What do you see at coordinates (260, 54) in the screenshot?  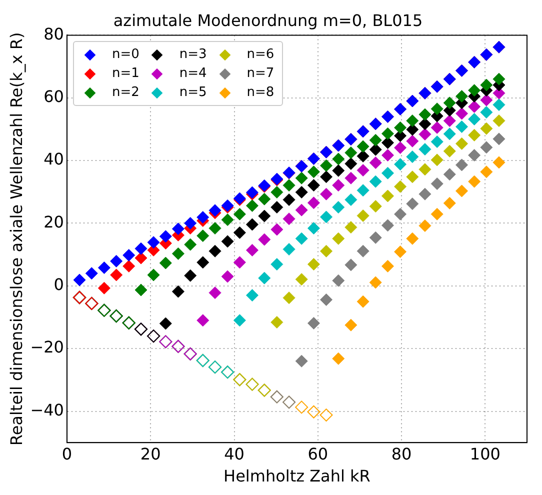 I see `legend-label: n=6` at bounding box center [260, 54].